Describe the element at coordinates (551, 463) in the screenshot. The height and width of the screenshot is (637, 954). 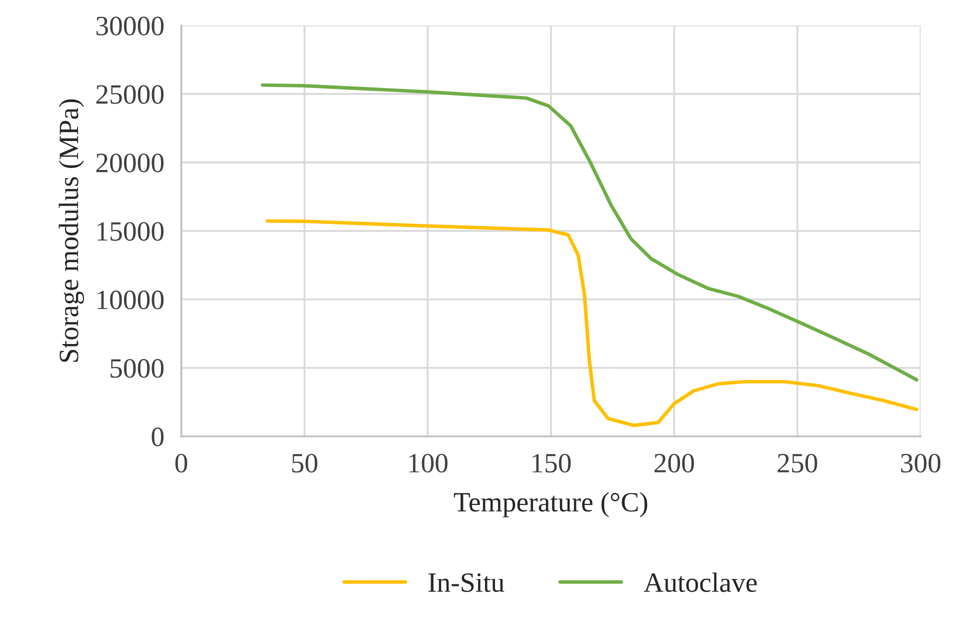
I see `x-tick-label: 150` at that location.